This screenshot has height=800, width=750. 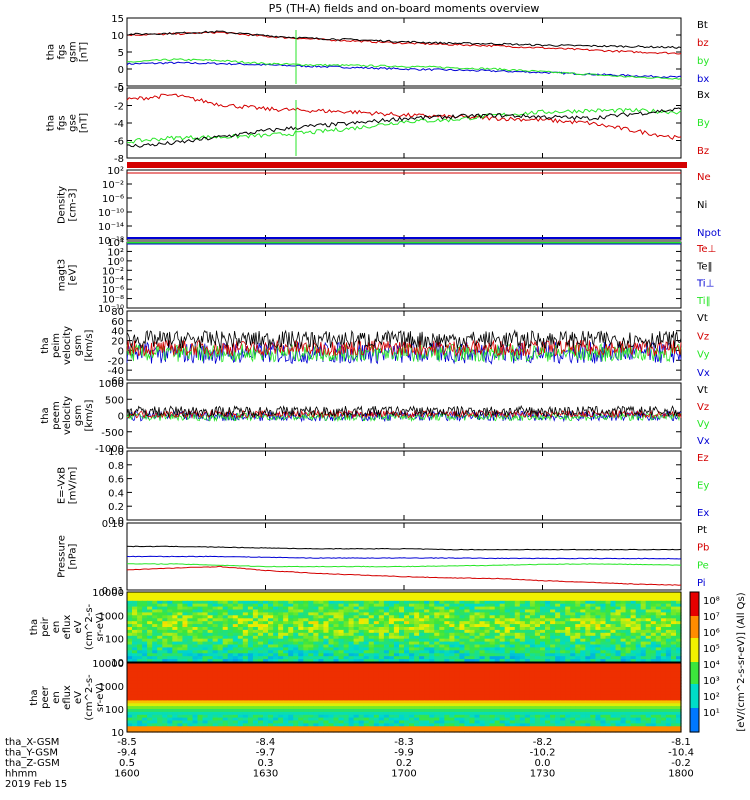 I want to click on ytick-label: 10, so click(x=117, y=733).